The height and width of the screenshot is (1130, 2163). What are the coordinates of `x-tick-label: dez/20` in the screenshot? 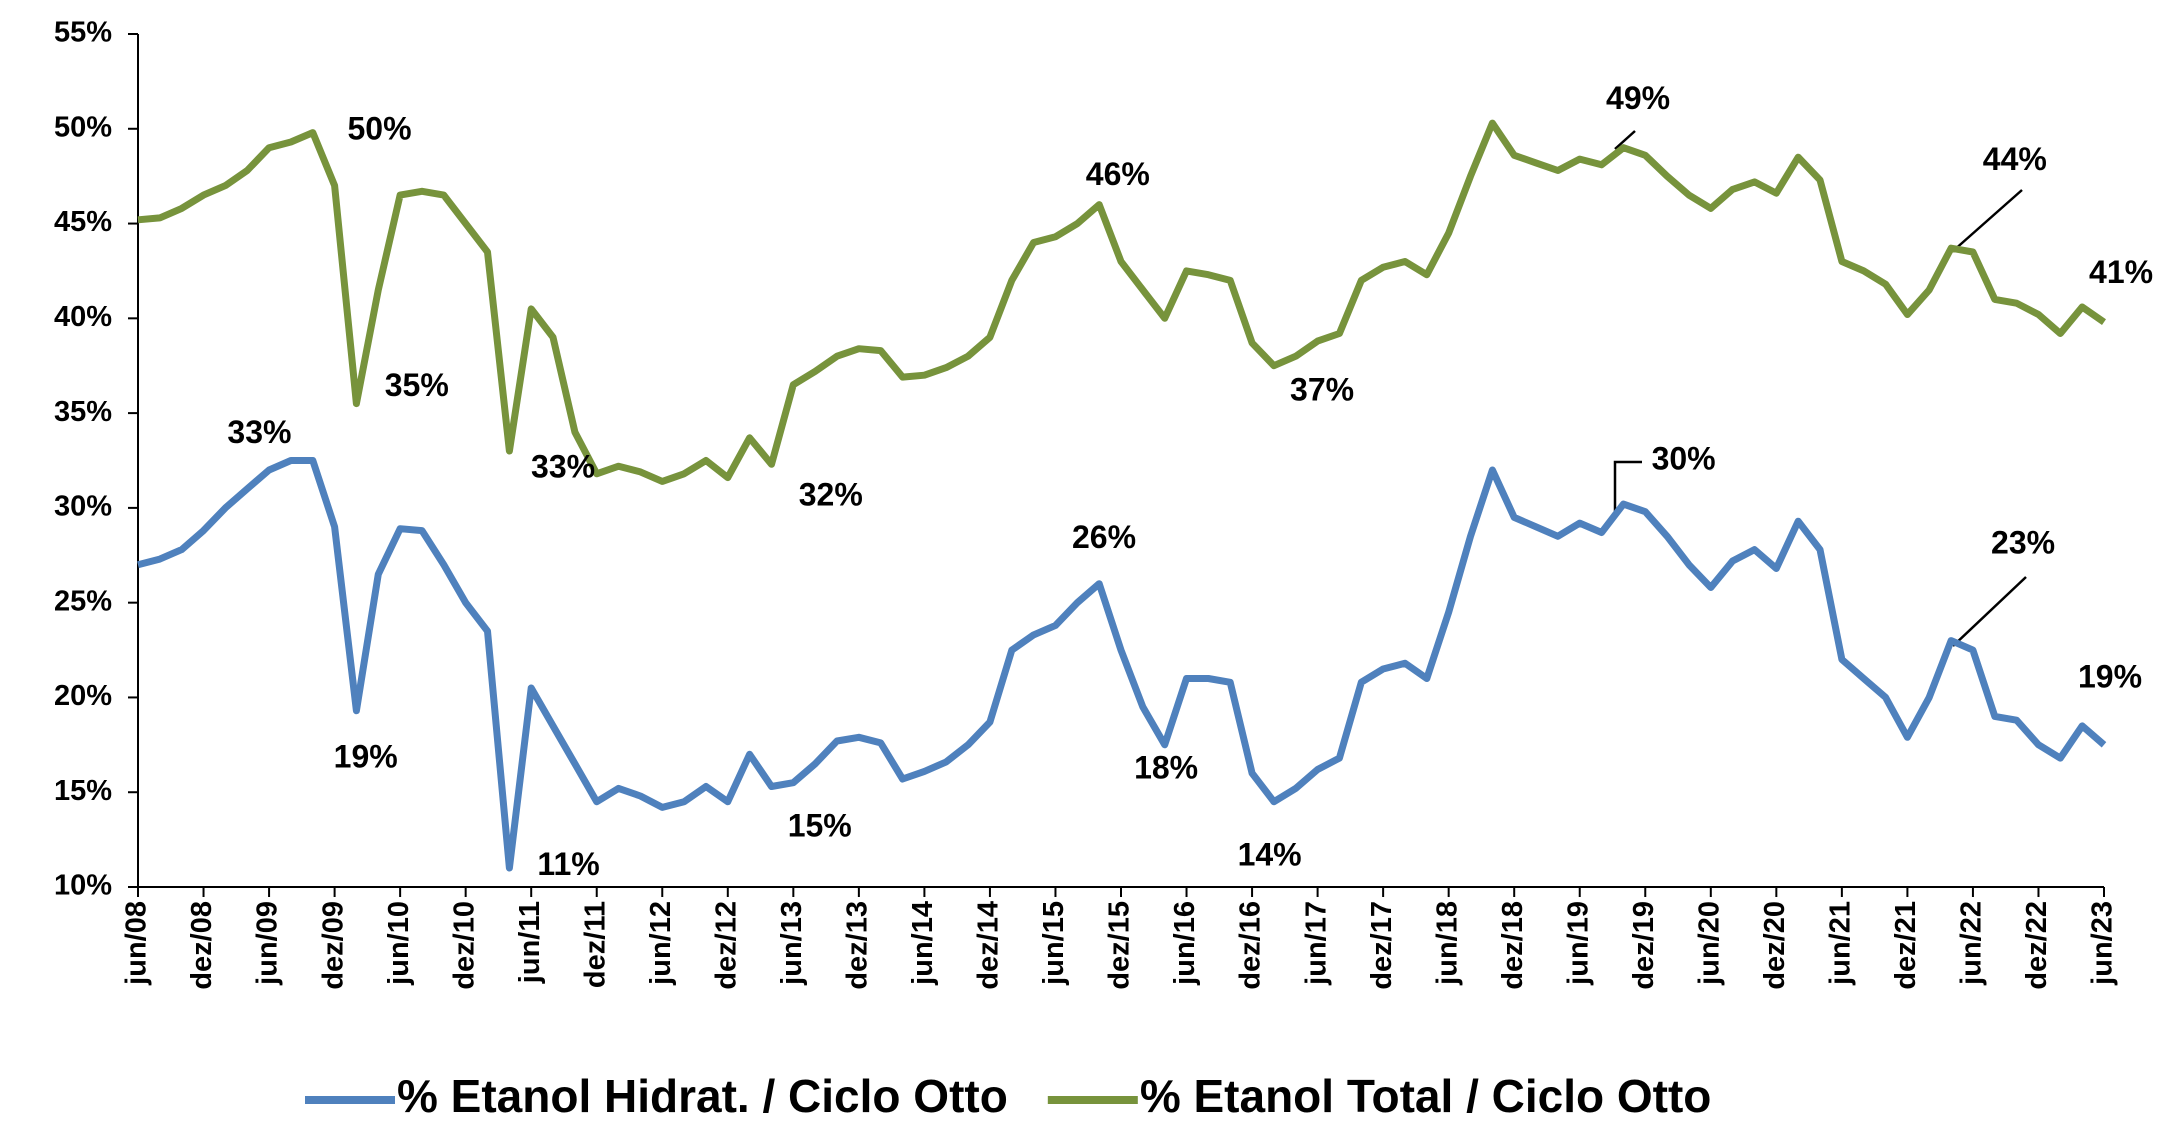 It's located at (1775, 945).